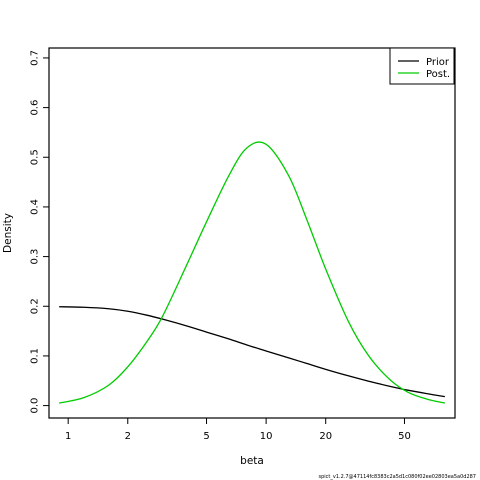 The image size is (480, 480). I want to click on y-axis: 0.0 0.1 0.2 0.3 0.4 0.5 0.6 0.7, so click(39, 232).